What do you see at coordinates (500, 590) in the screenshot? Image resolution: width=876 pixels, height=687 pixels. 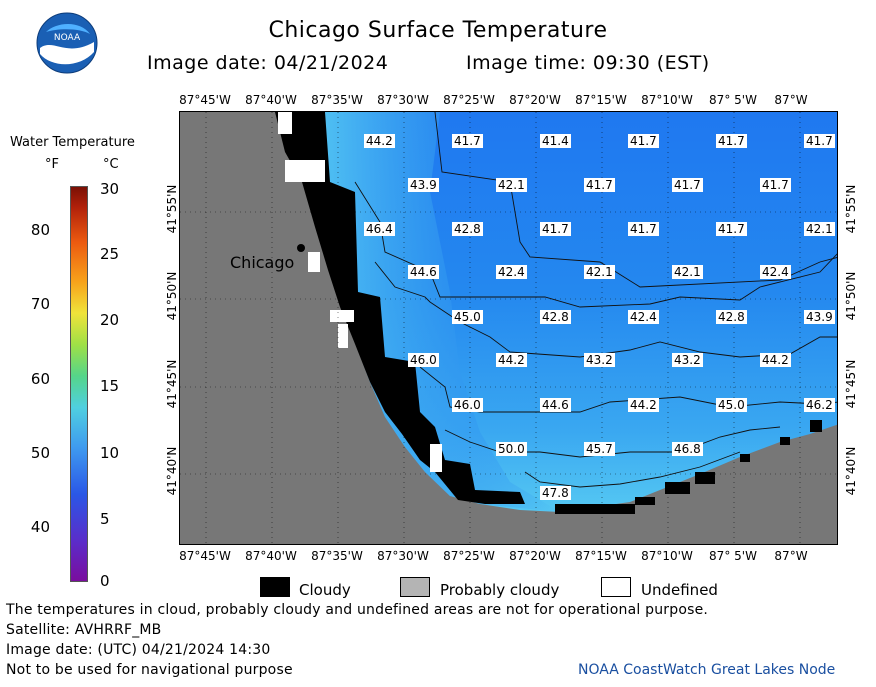 I see `key-label-probably-cloudy: Probably cloudy` at bounding box center [500, 590].